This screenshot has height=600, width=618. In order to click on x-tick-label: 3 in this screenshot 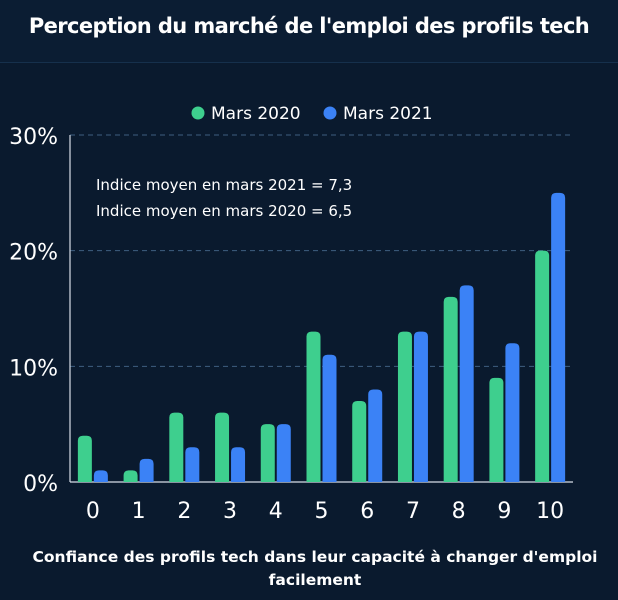, I will do `click(230, 511)`.